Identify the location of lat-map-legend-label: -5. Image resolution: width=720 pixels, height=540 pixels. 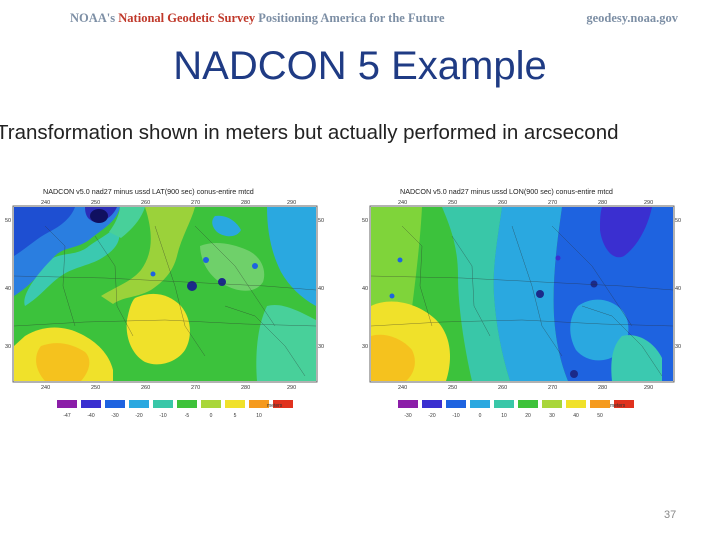
(187, 416).